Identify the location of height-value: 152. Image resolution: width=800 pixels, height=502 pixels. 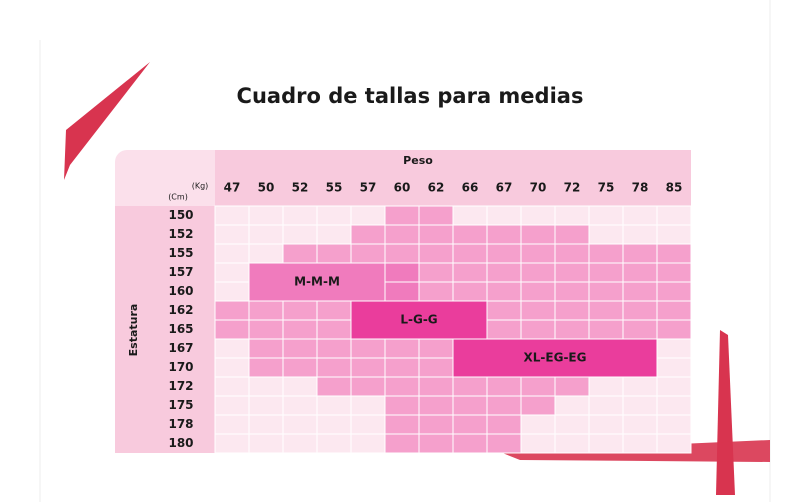
(180, 234).